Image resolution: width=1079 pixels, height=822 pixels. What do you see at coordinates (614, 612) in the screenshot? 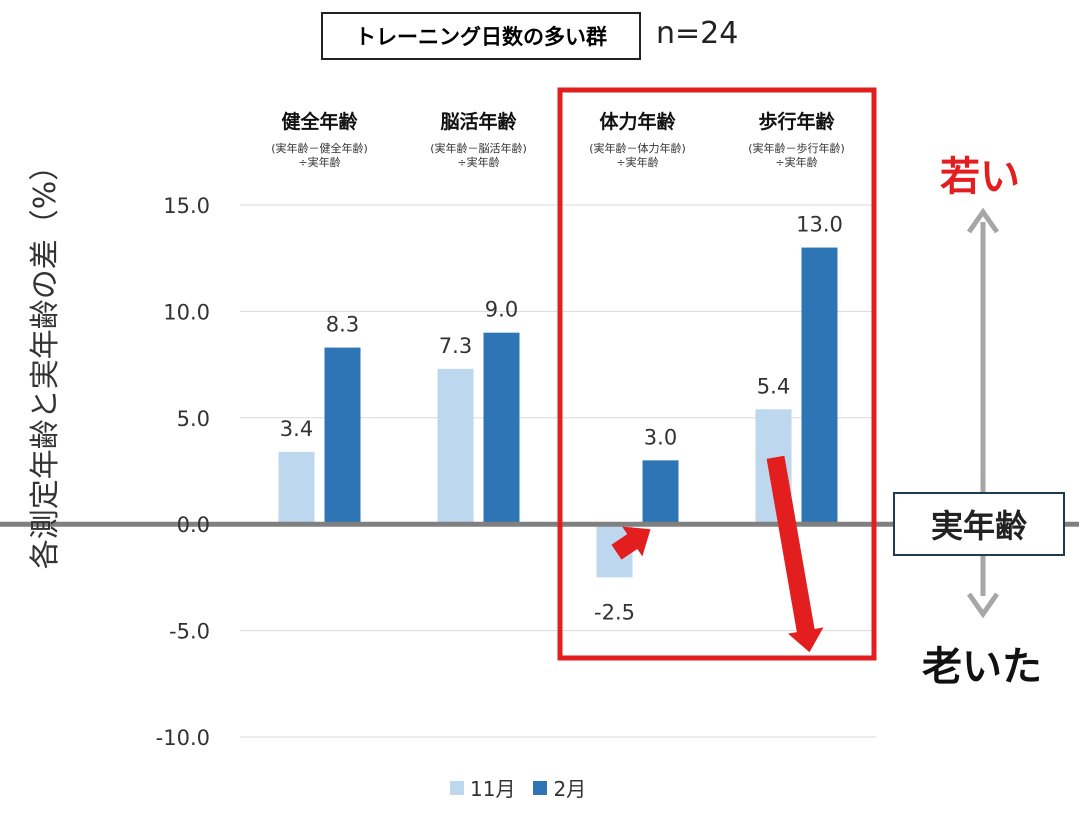
I see `data-label: -2.5` at bounding box center [614, 612].